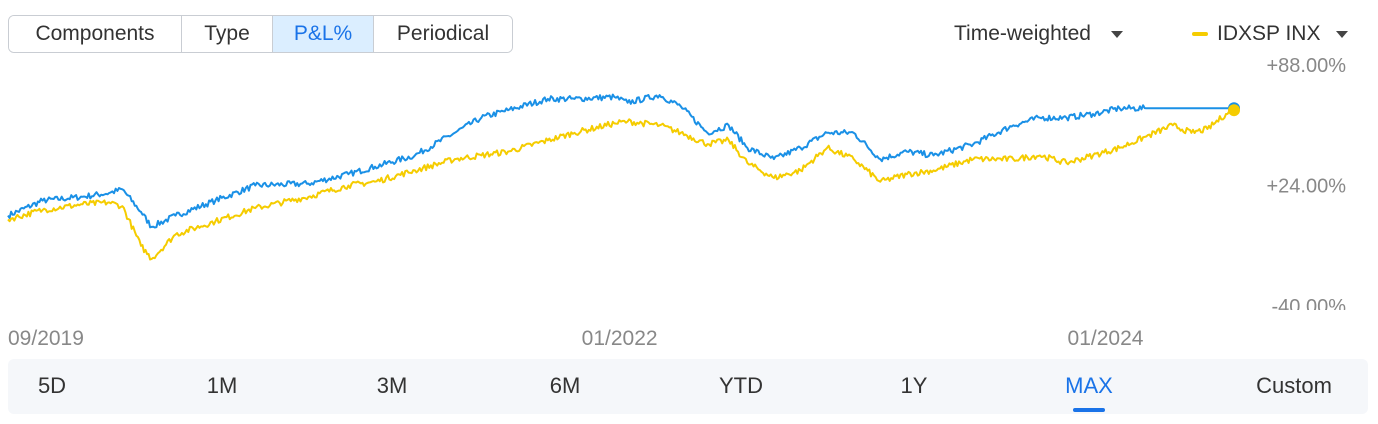 The width and height of the screenshot is (1378, 424). I want to click on range-6m-button: 6M, so click(565, 385).